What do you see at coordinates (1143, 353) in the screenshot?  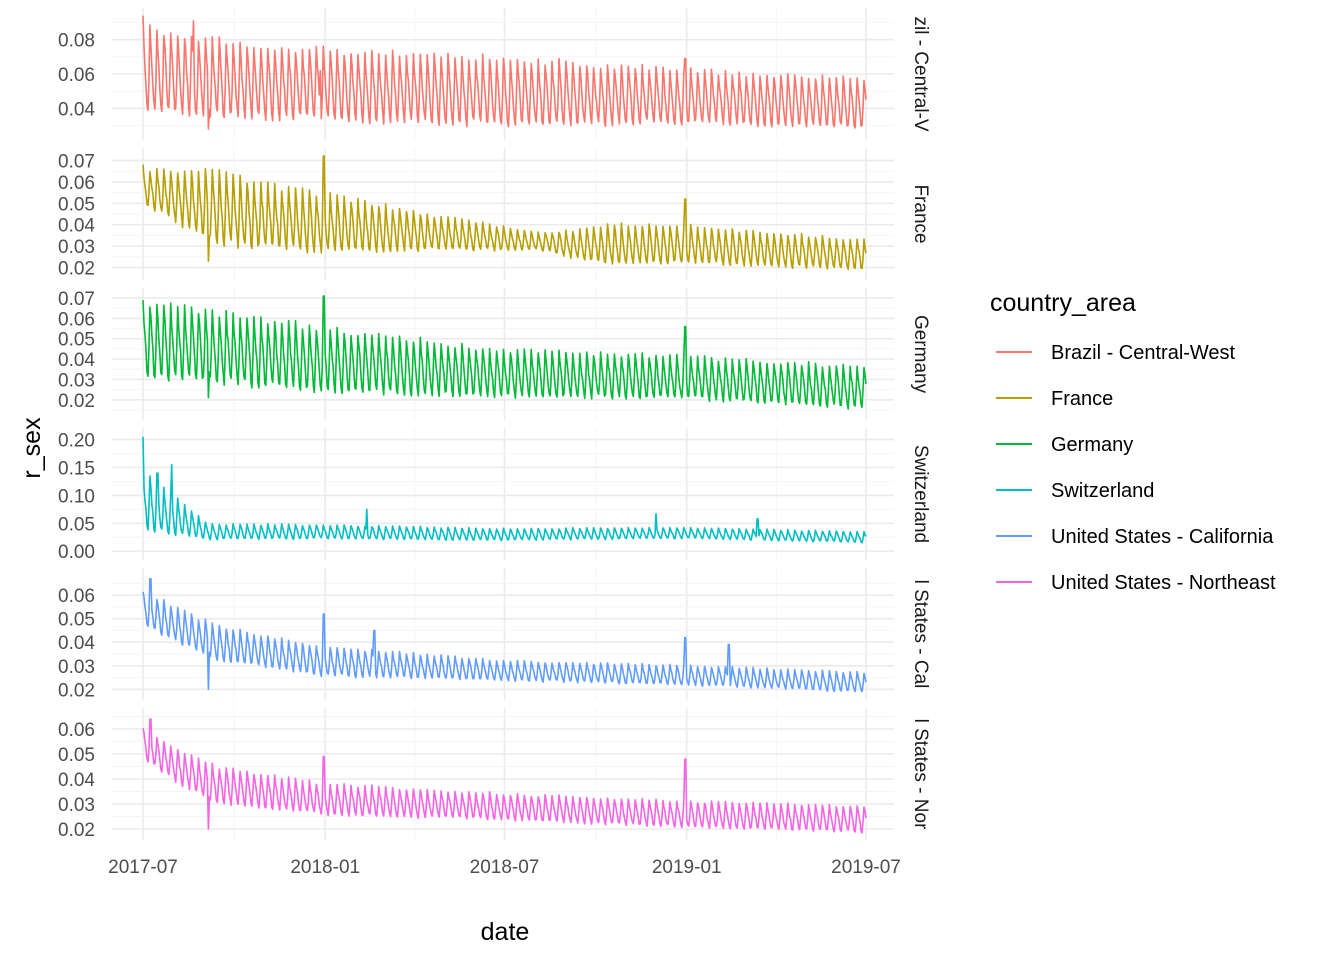 I see `legend-label: Brazil - Central-West` at bounding box center [1143, 353].